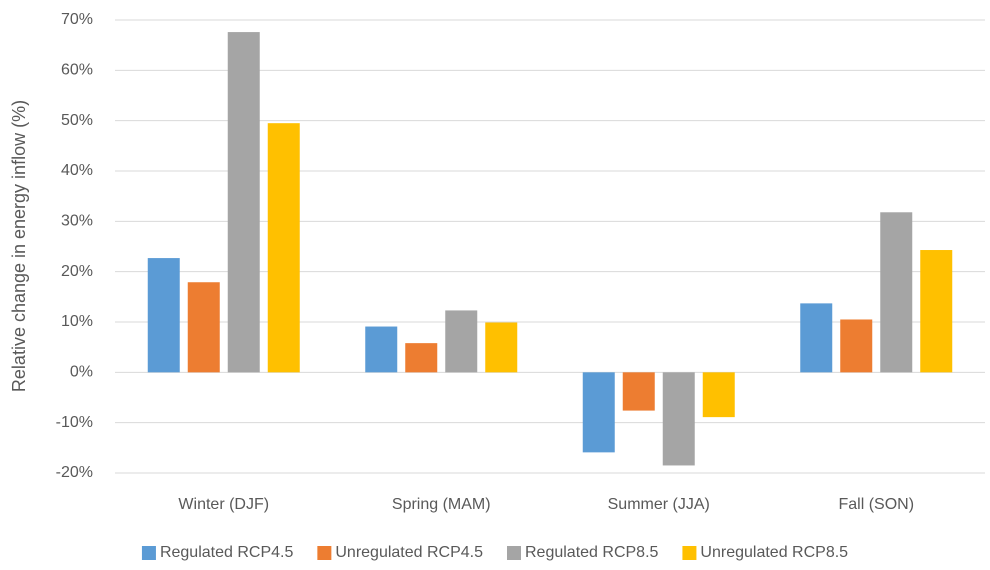 The height and width of the screenshot is (570, 990). What do you see at coordinates (74, 472) in the screenshot?
I see `y-tick-label: -20%` at bounding box center [74, 472].